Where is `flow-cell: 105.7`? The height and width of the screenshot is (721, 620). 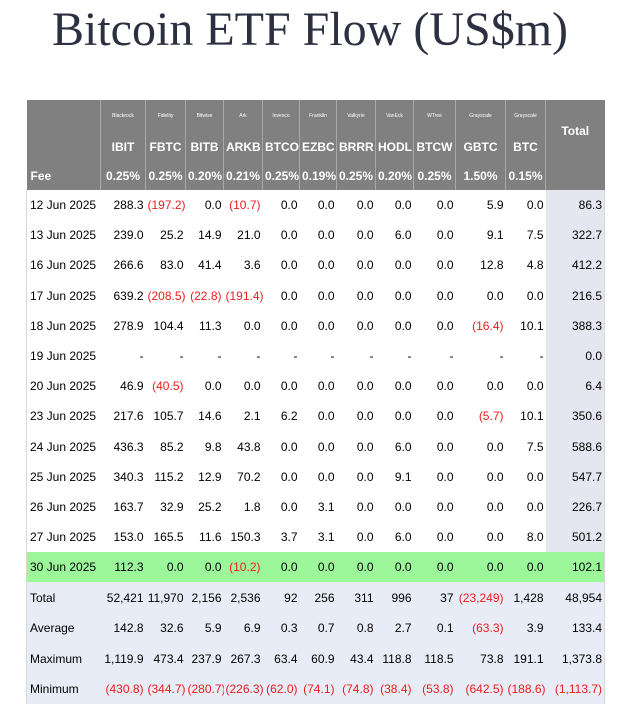
flow-cell: 105.7 is located at coordinates (165, 416).